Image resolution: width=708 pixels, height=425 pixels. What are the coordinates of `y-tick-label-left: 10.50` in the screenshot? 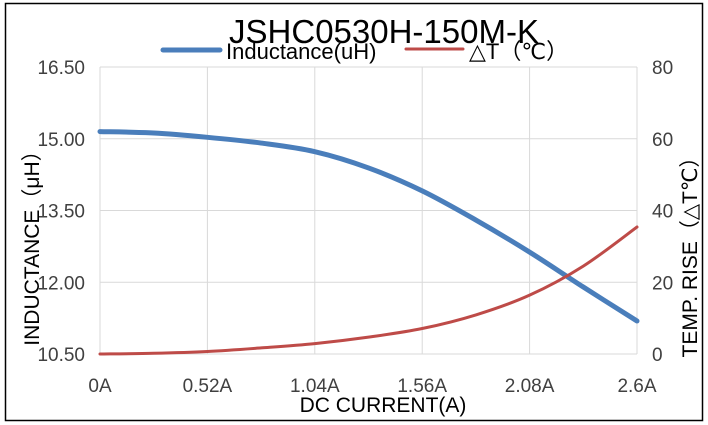 It's located at (61, 355).